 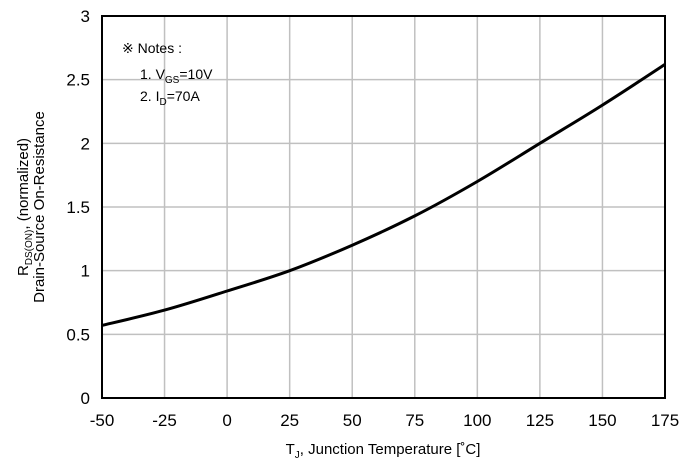 What do you see at coordinates (352, 420) in the screenshot?
I see `x-tick-label: 50` at bounding box center [352, 420].